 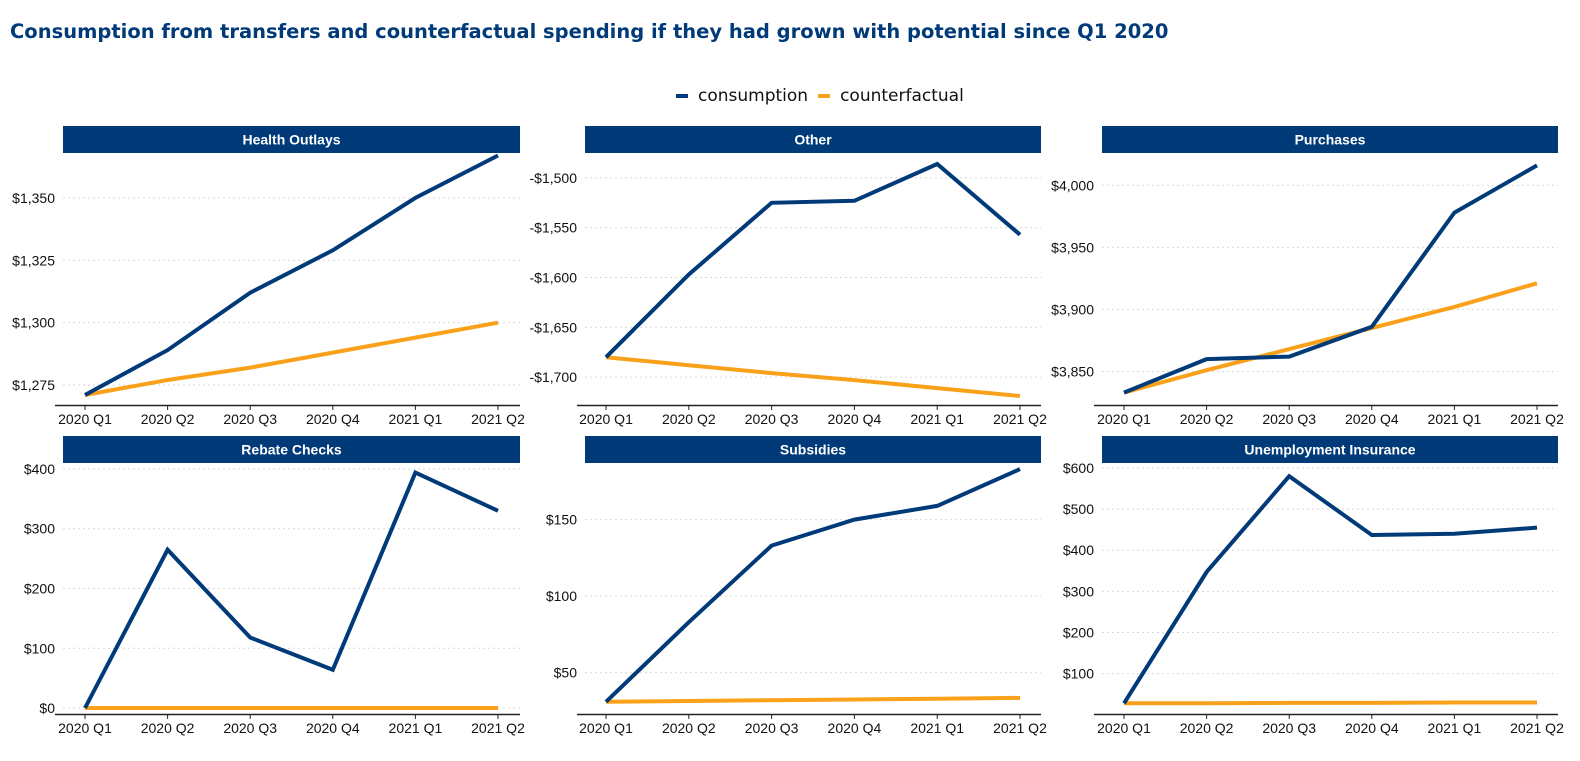 I want to click on y-tick-label: $0, so click(x=47, y=708).